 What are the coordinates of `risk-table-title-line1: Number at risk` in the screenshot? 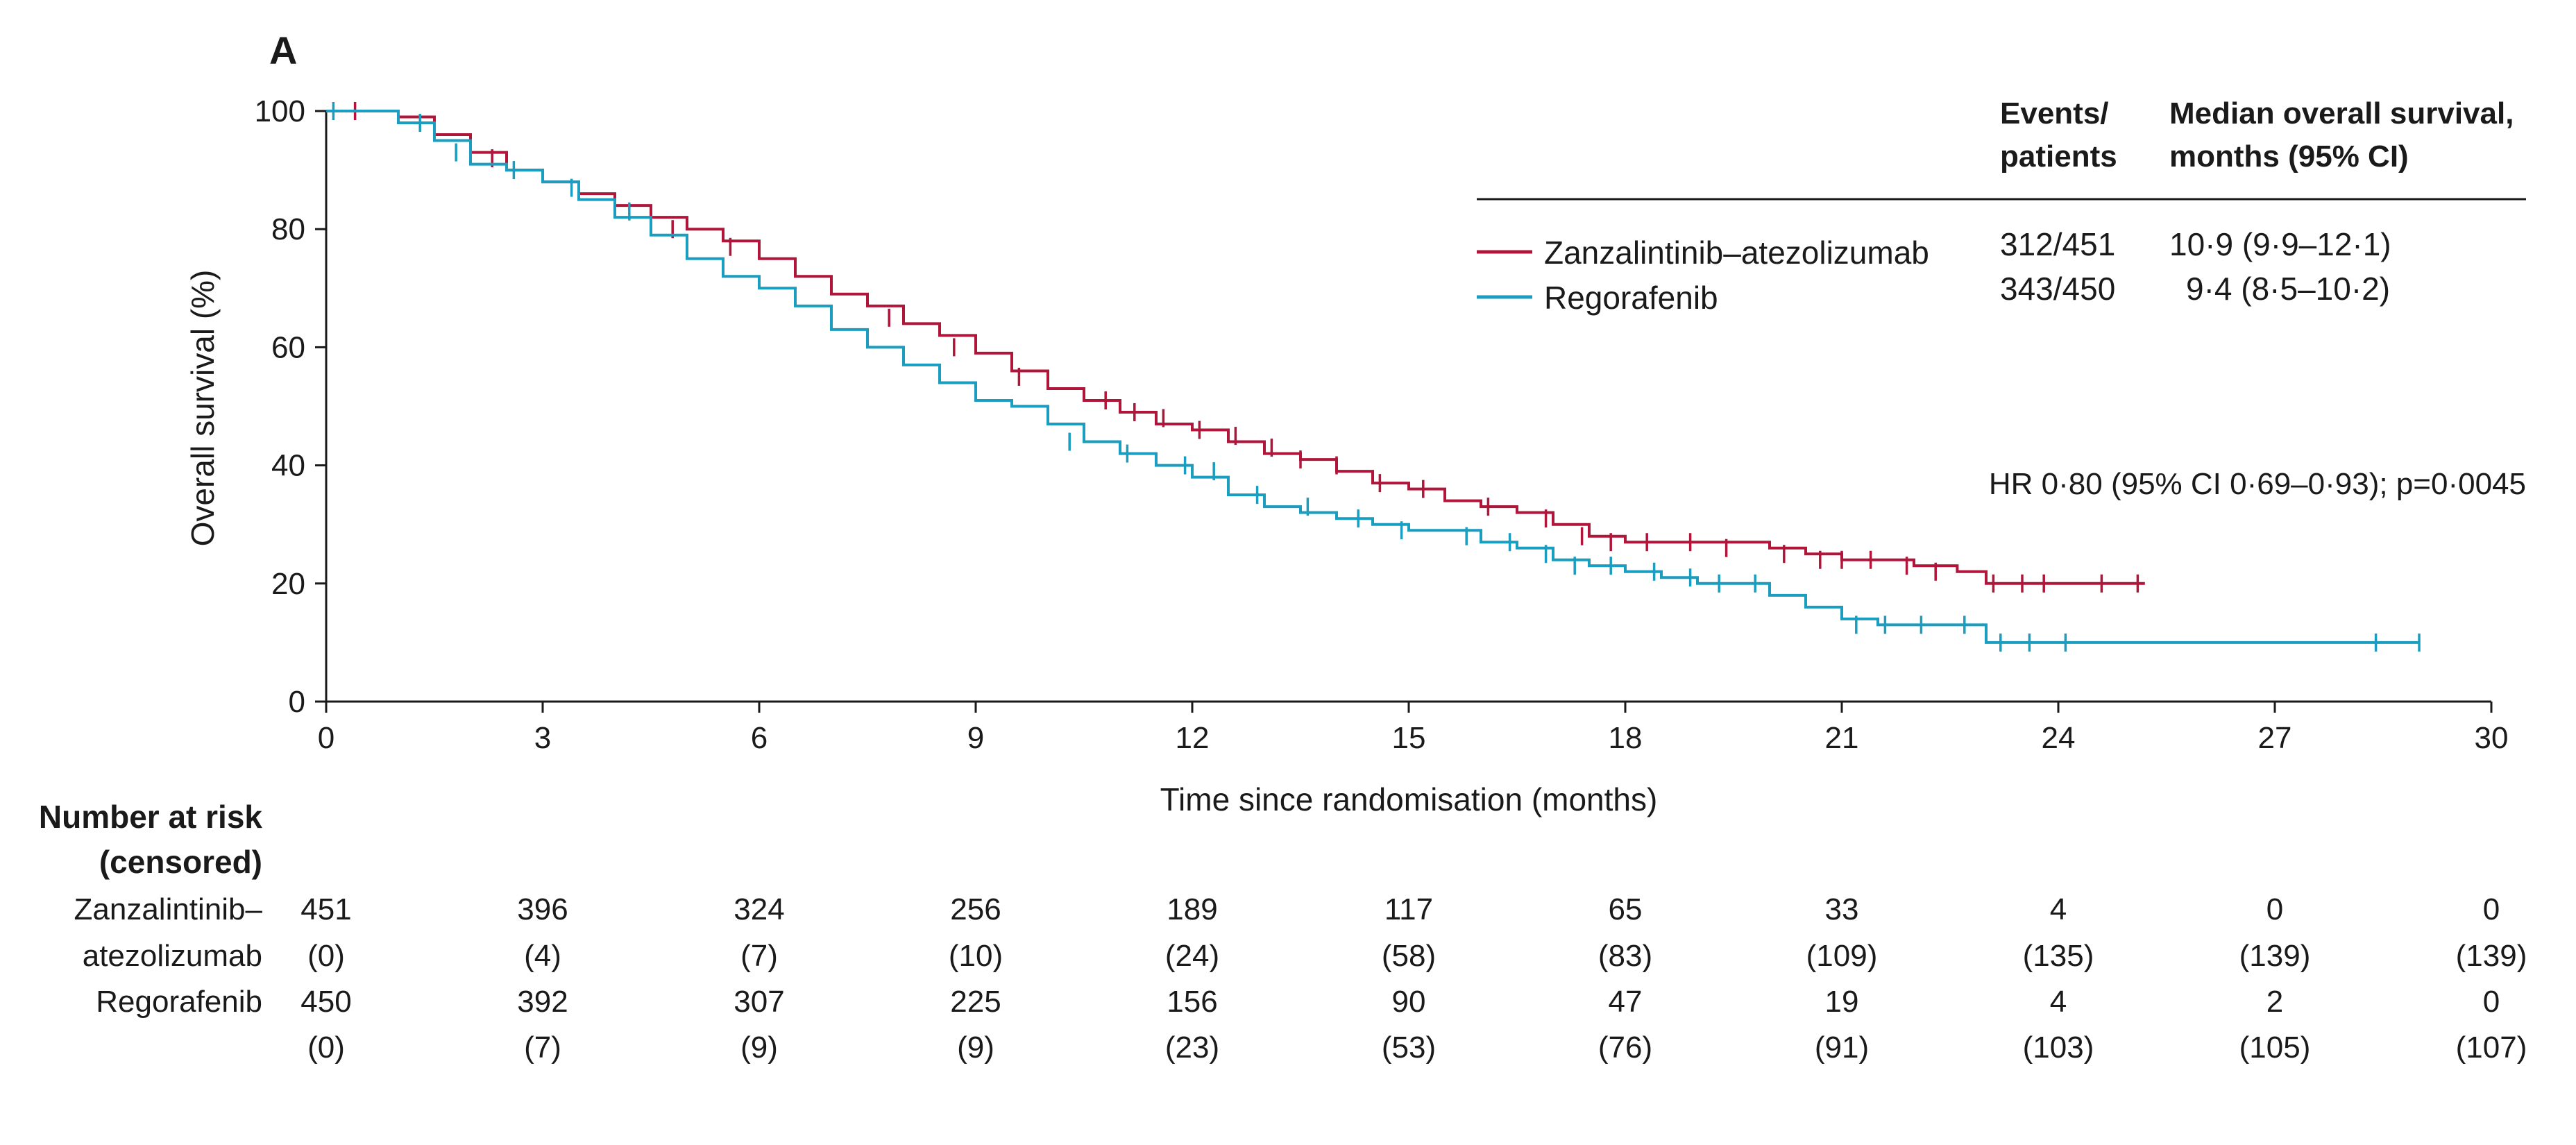 It's located at (151, 817).